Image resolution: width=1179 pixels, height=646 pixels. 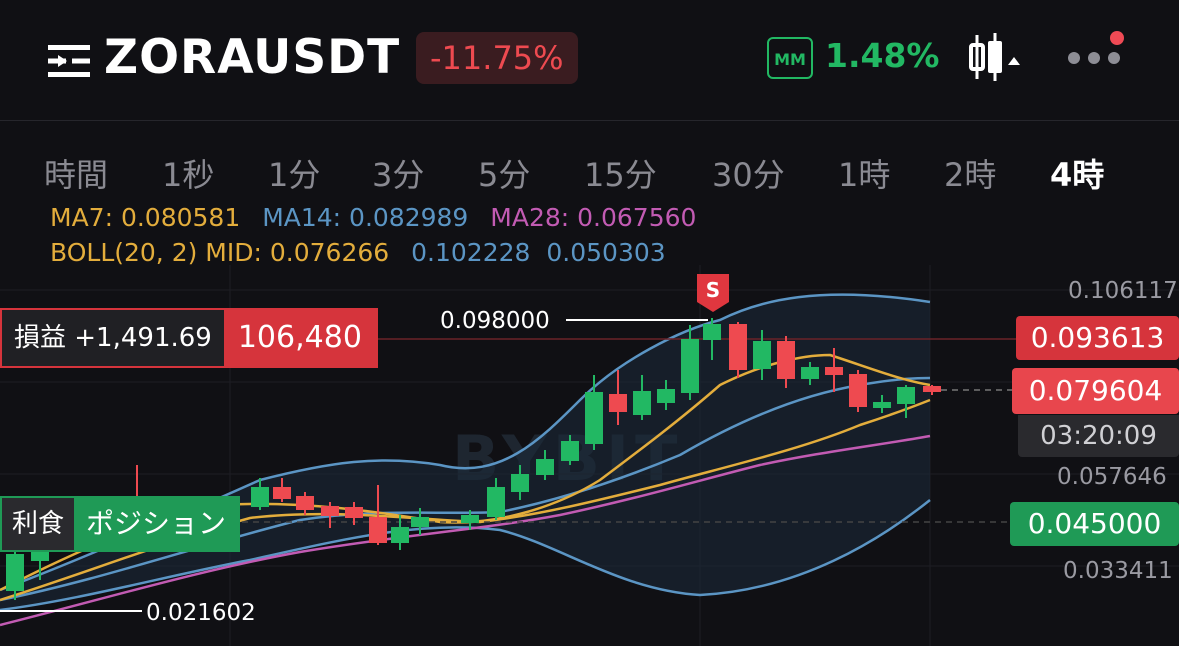 What do you see at coordinates (606, 252) in the screenshot?
I see `boll-lower-value: 0.050303` at bounding box center [606, 252].